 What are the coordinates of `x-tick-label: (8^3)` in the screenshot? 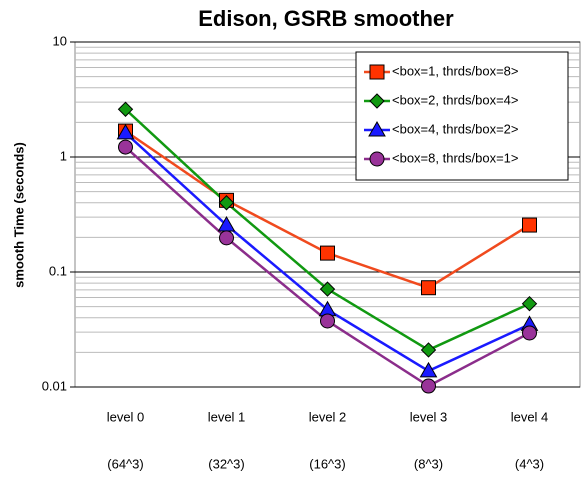 It's located at (428, 463).